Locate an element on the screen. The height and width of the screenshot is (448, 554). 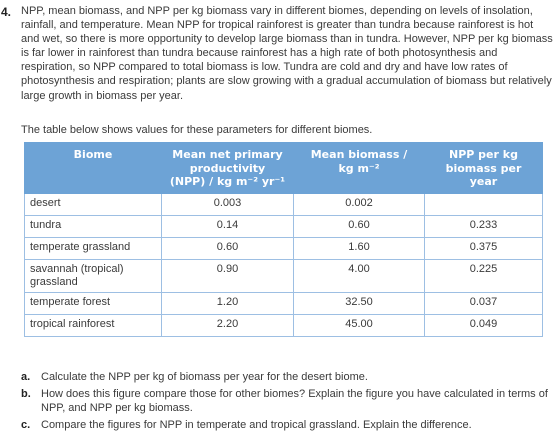
table-row: tundra 0.14 0.60 0.233 is located at coordinates (283, 226).